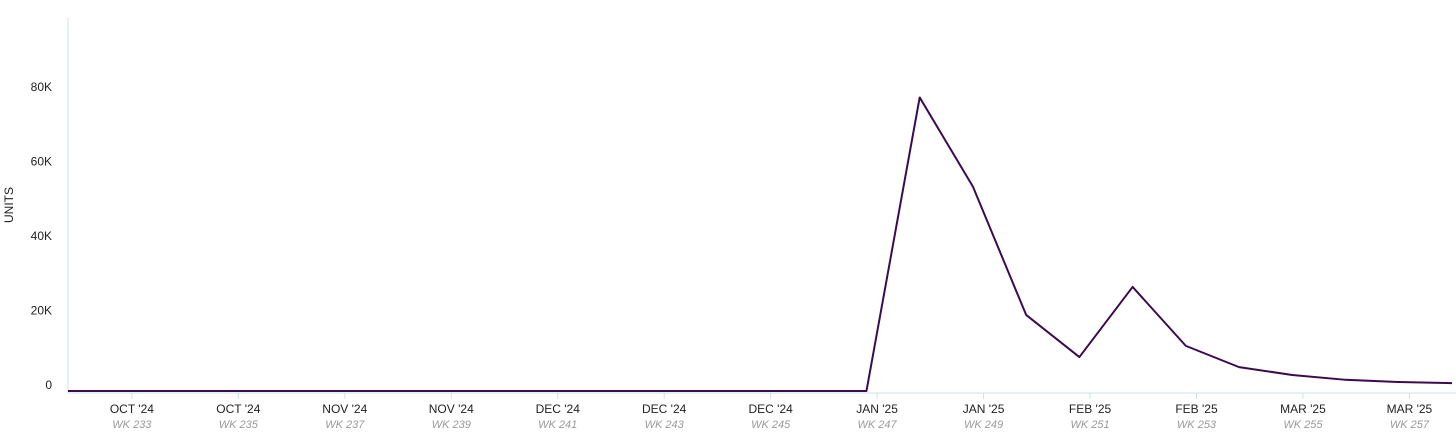 The height and width of the screenshot is (438, 1456). Describe the element at coordinates (239, 425) in the screenshot. I see `x-tick-sublabel: WK 235` at that location.